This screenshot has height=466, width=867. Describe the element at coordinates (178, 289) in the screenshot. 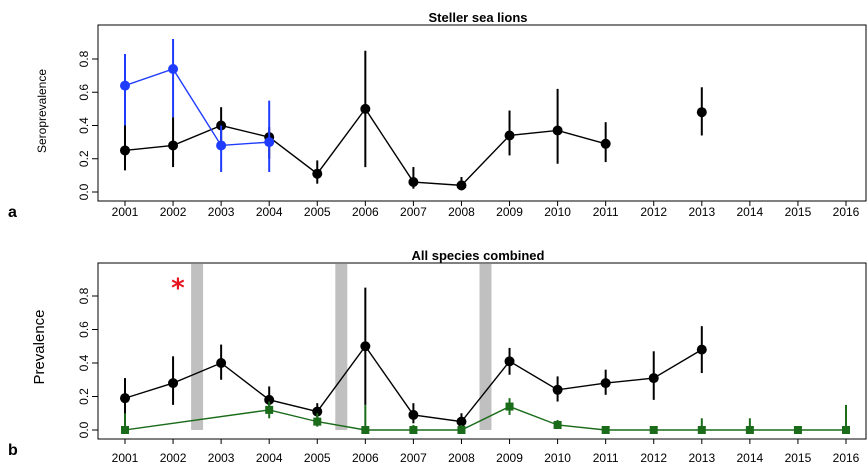

I see `panel-b-significance-star: *` at that location.